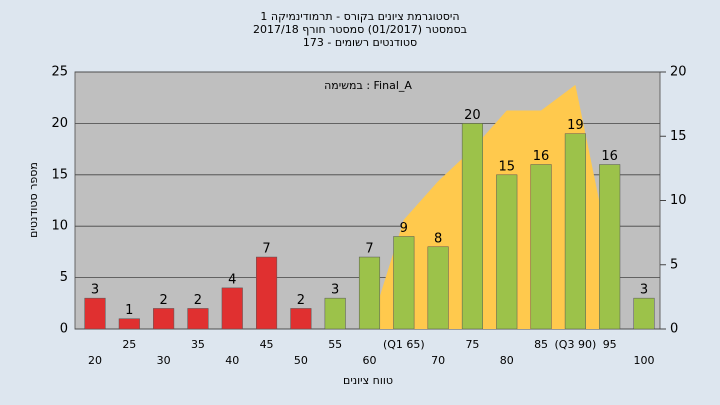 This screenshot has width=720, height=405. I want to click on data-label: 1, so click(129, 310).